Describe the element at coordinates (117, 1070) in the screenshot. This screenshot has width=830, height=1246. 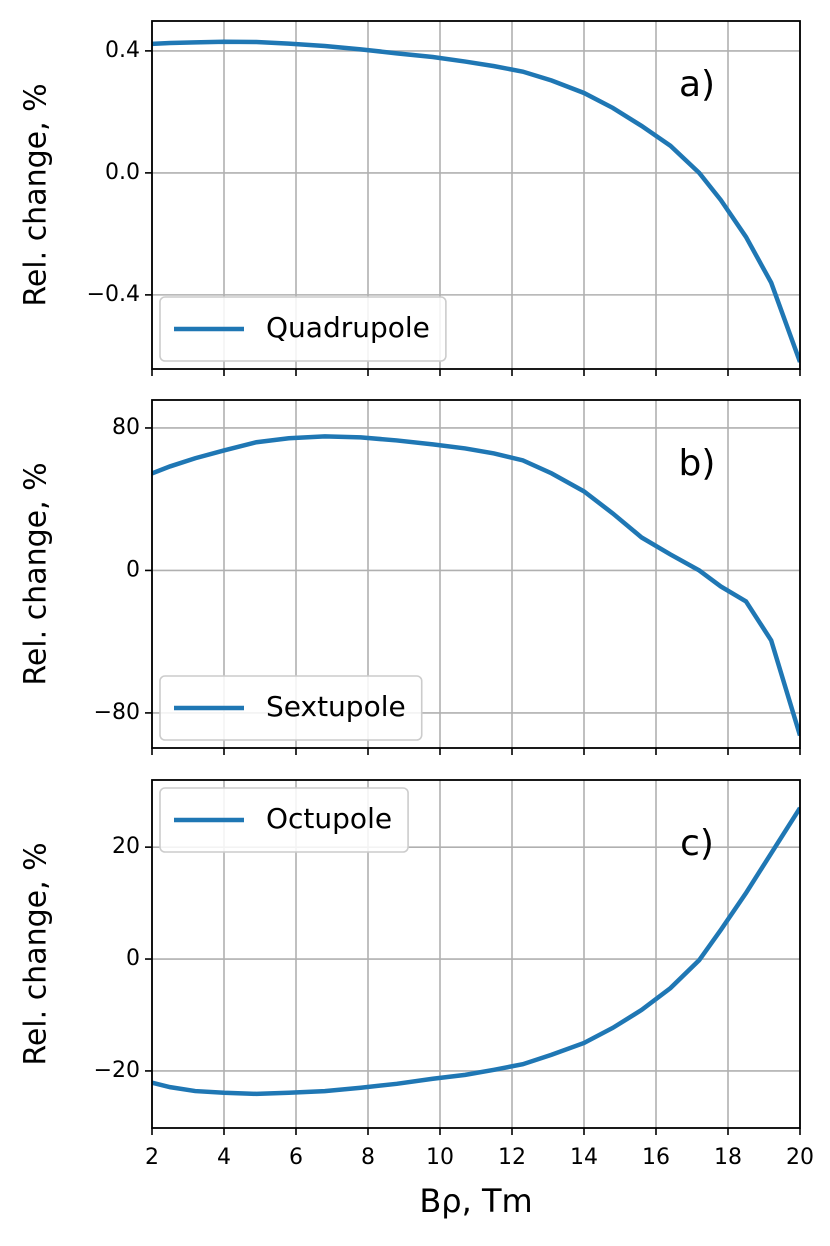
I see `y-tick-label: −20` at that location.